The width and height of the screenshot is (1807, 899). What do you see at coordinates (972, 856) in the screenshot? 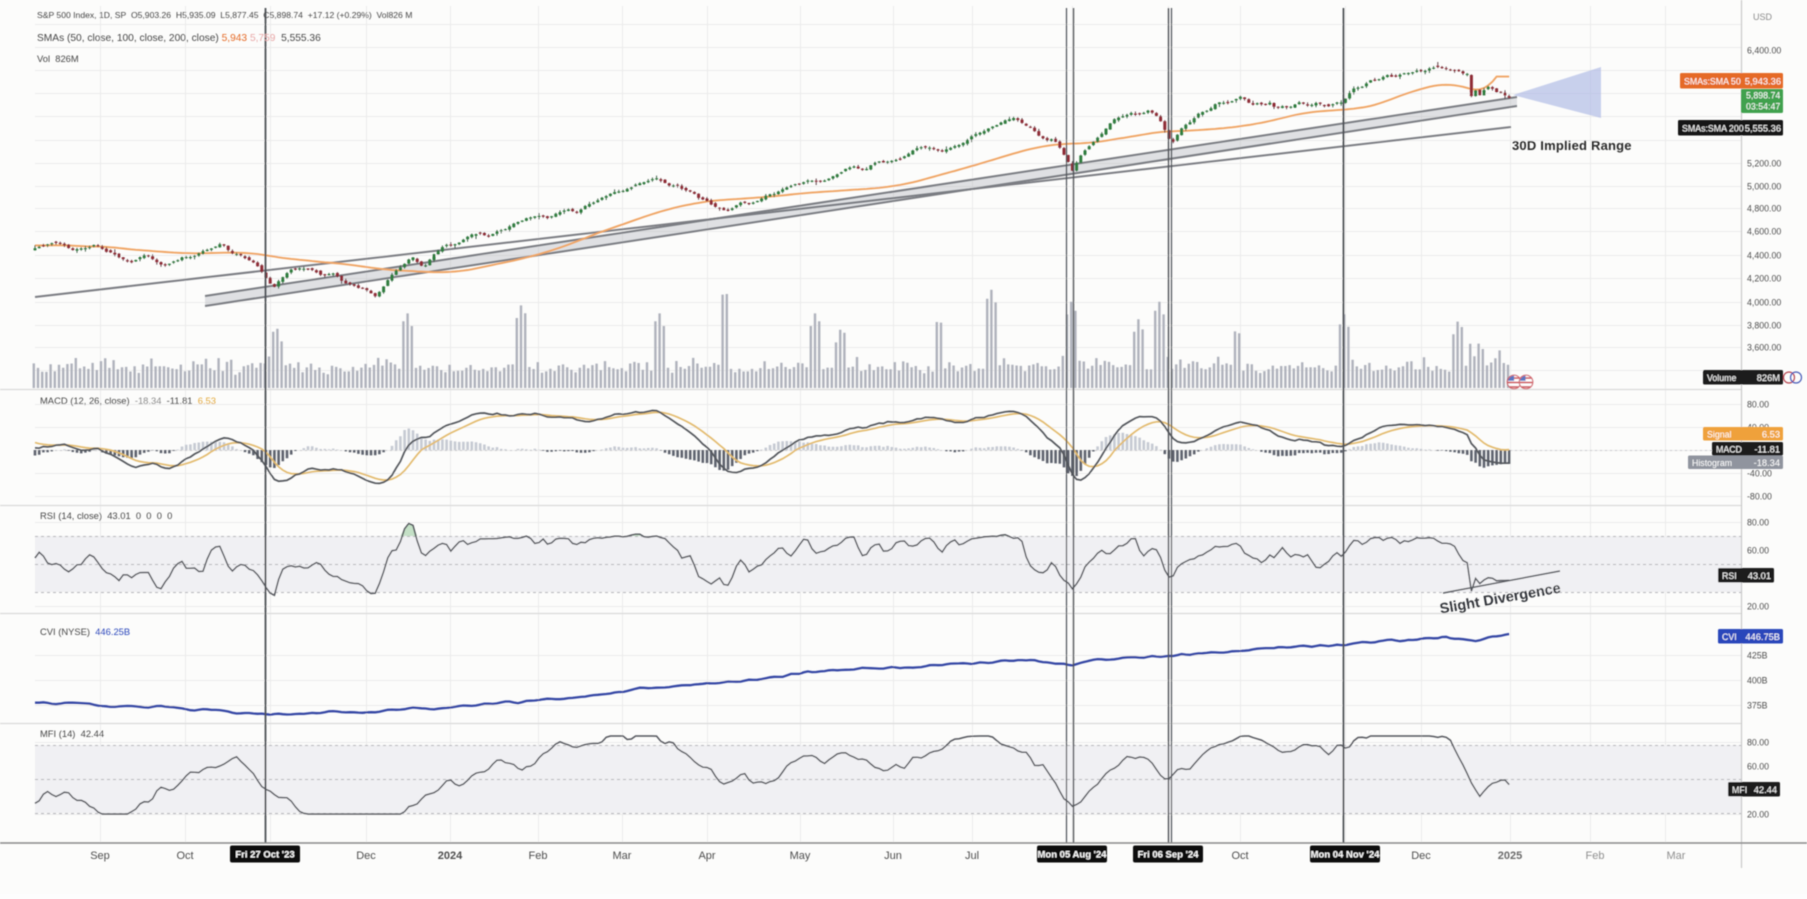
I see `svg-text: Jul` at bounding box center [972, 856].